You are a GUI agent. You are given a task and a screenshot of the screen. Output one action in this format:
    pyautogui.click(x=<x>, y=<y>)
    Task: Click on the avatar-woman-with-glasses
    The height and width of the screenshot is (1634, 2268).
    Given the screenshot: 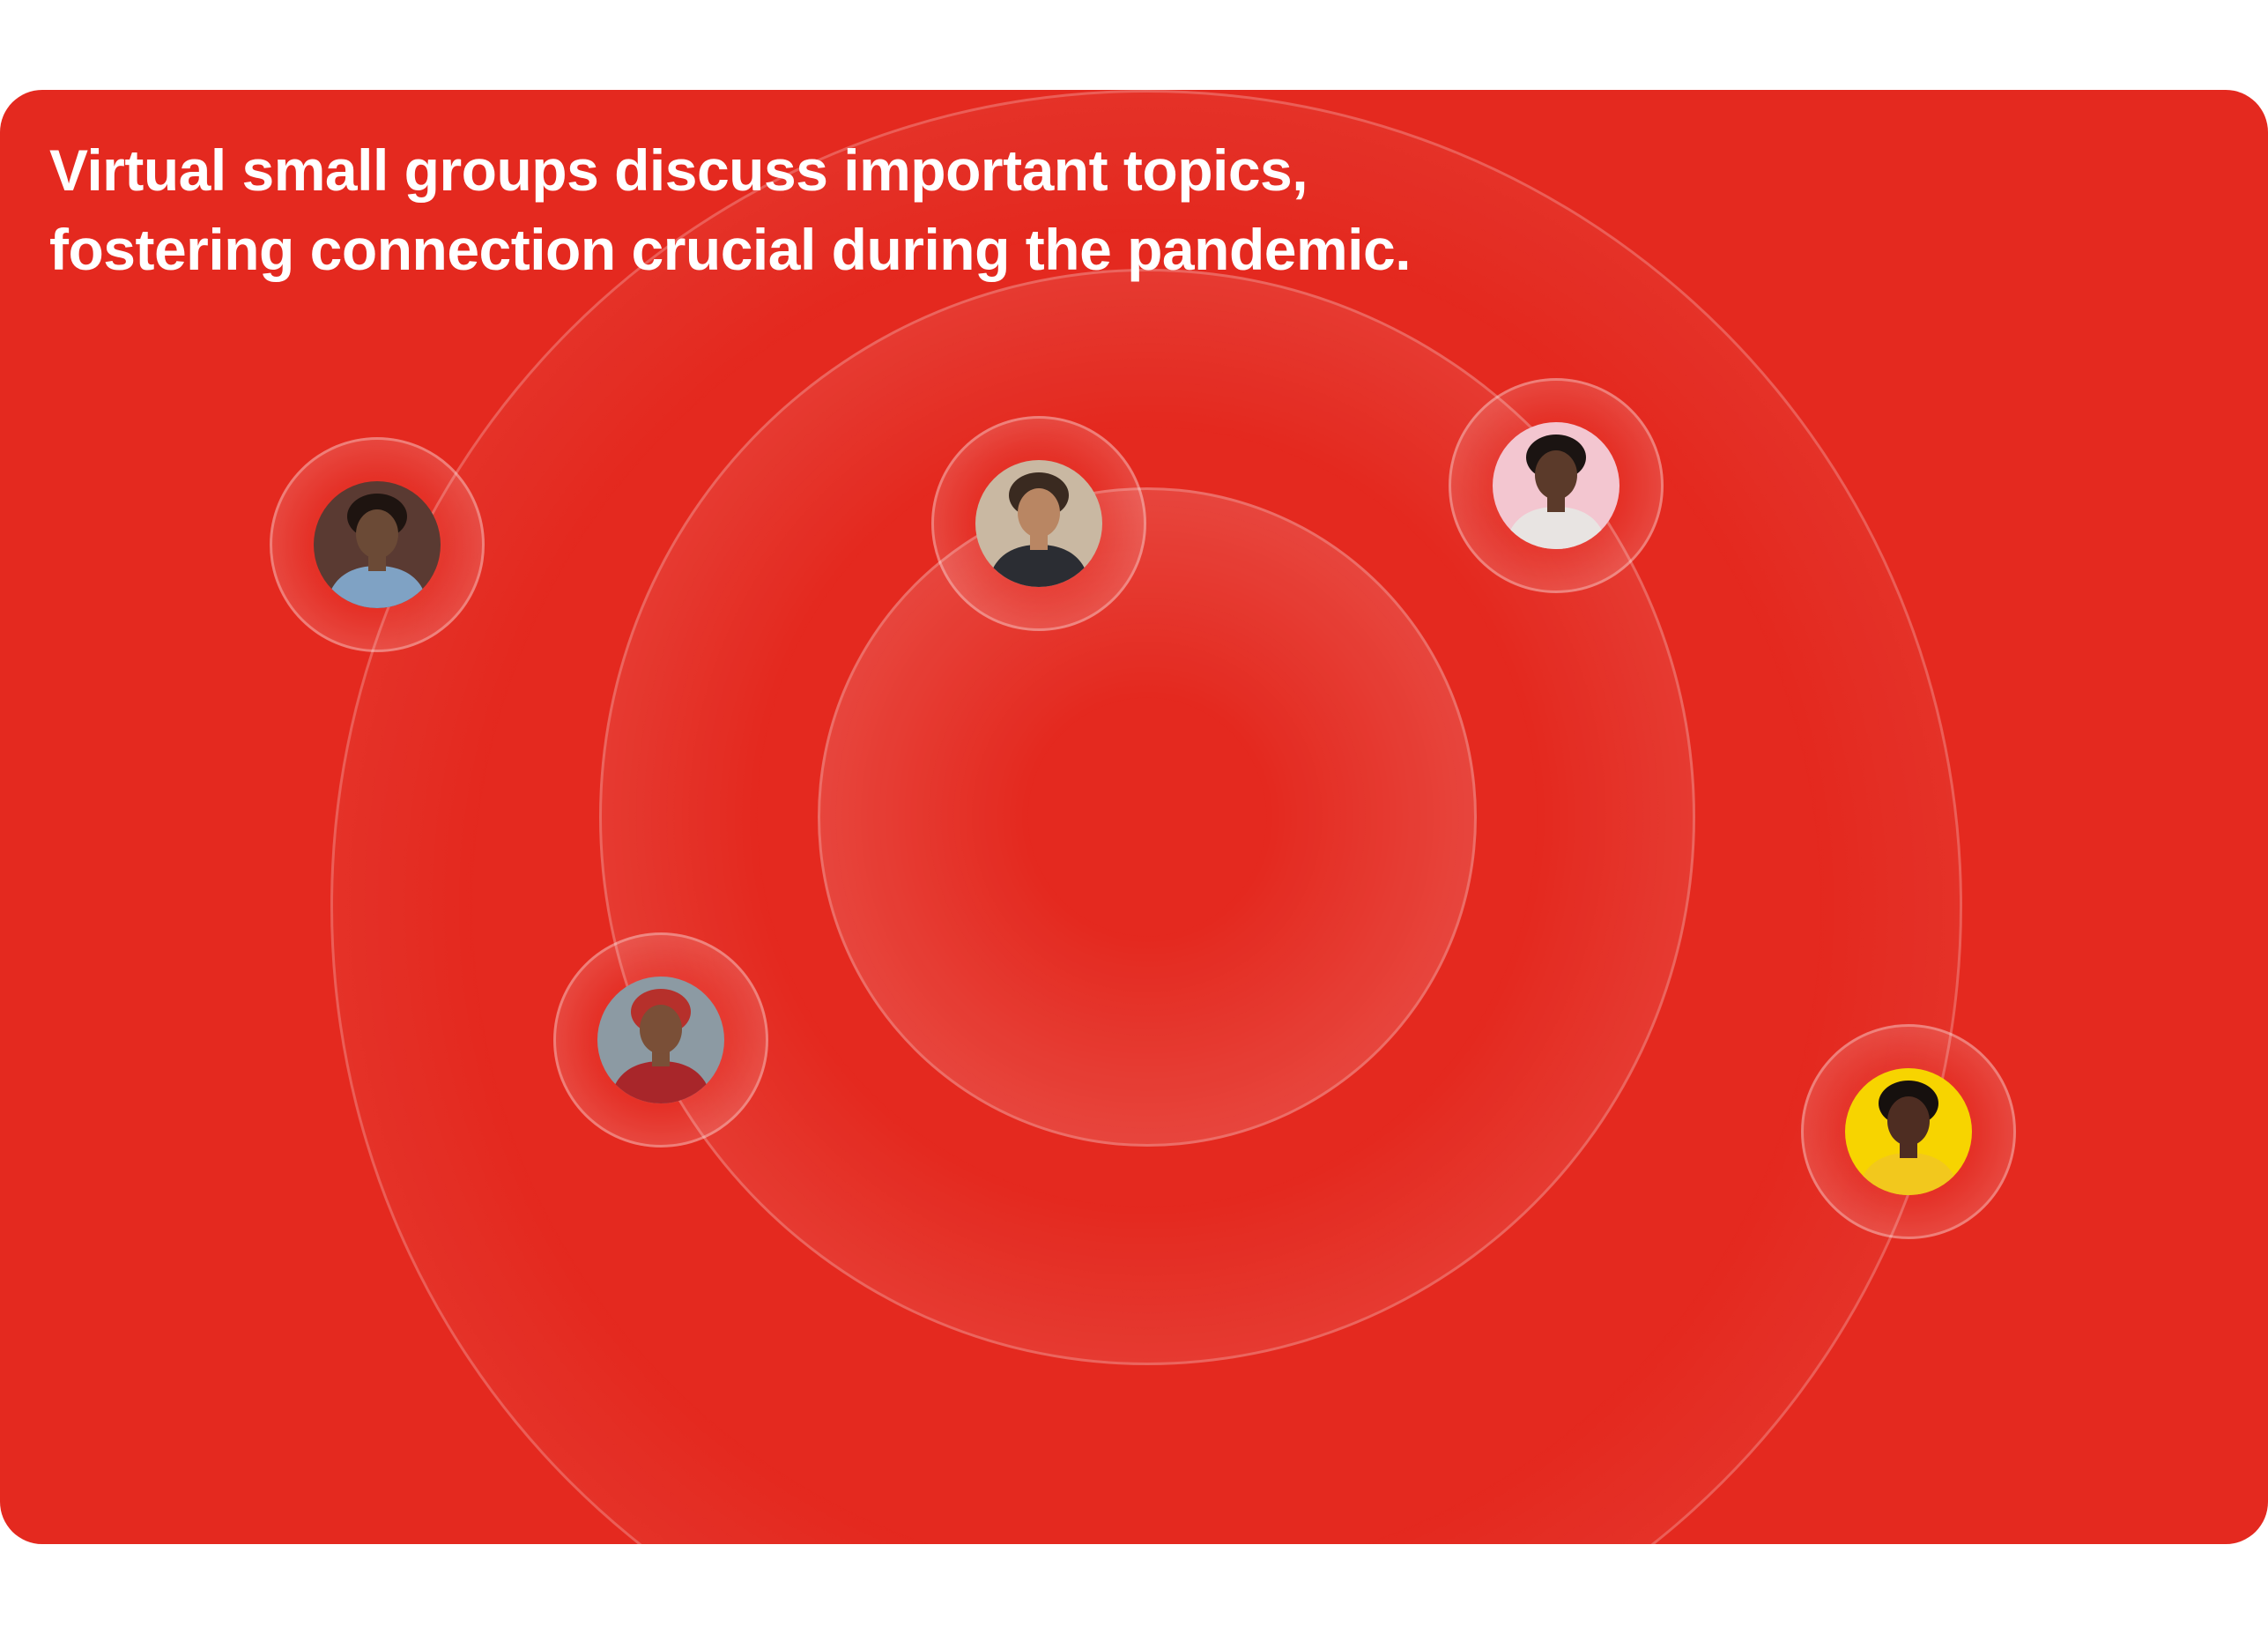 What is the action you would take?
    pyautogui.click(x=377, y=544)
    